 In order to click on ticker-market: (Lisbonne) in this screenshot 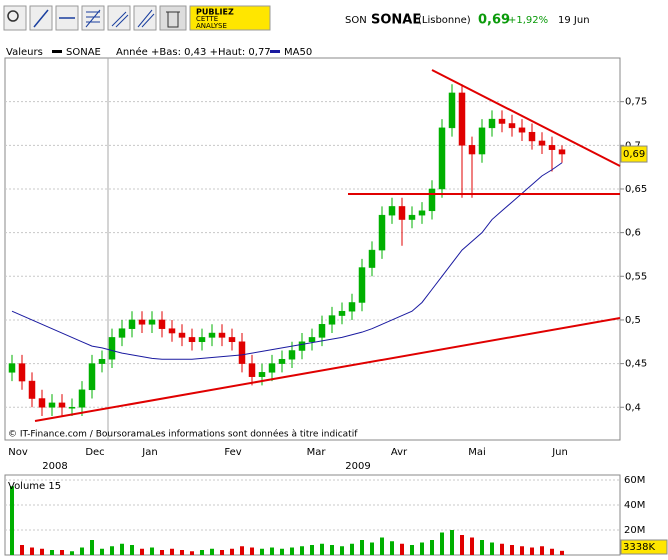, I will do `click(444, 20)`.